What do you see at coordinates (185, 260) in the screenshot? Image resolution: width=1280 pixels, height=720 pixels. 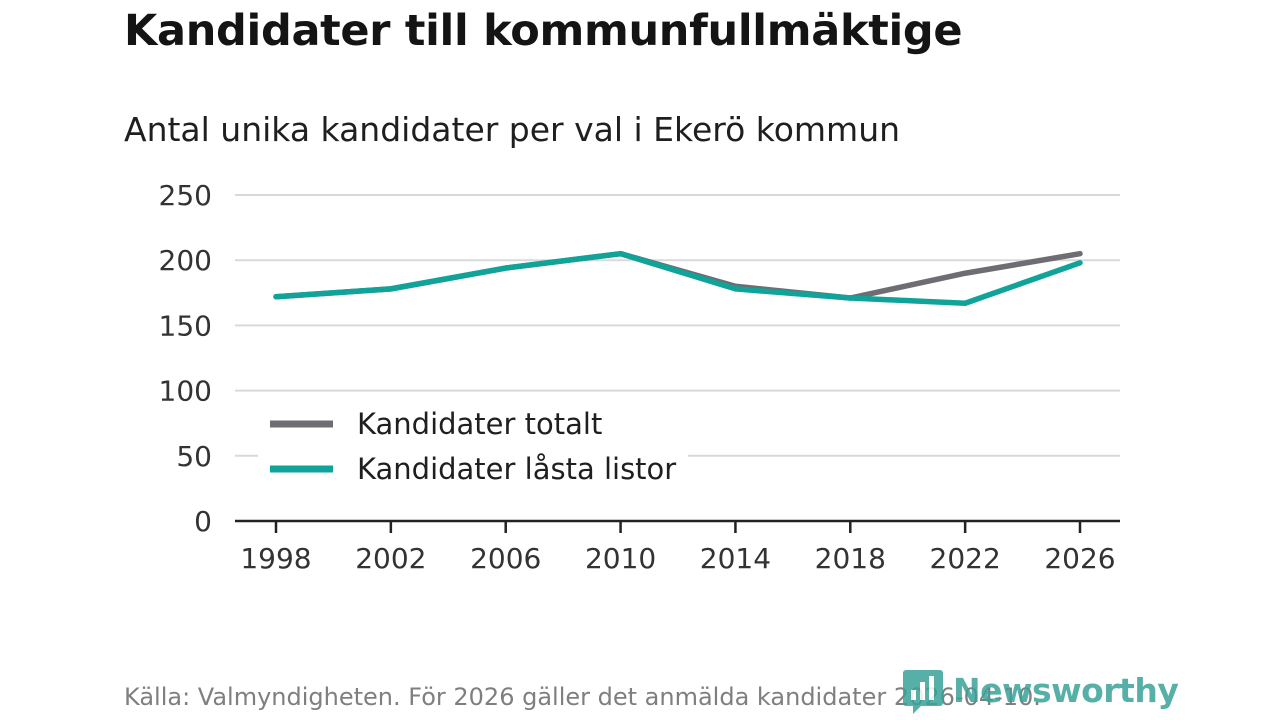 I see `y-tick-label: 200` at bounding box center [185, 260].